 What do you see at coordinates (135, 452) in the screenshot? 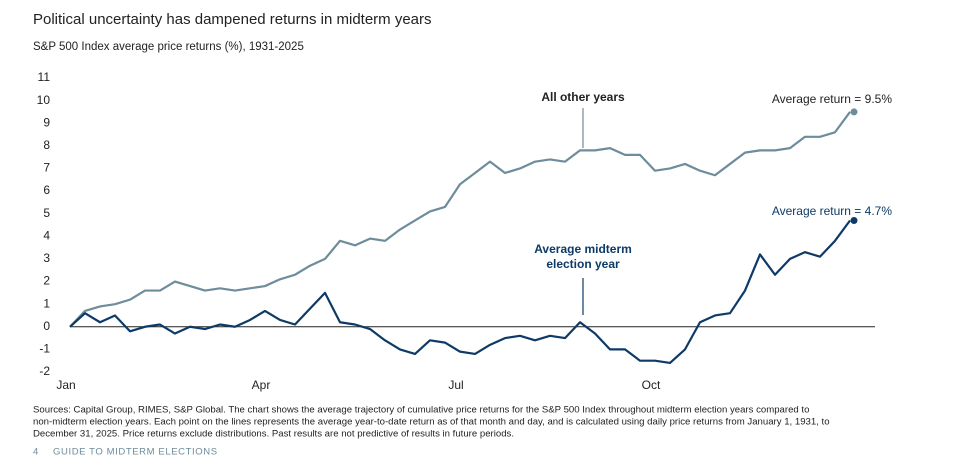
I see `footer: GUIDE TO MIDTERM ELECTIONS` at bounding box center [135, 452].